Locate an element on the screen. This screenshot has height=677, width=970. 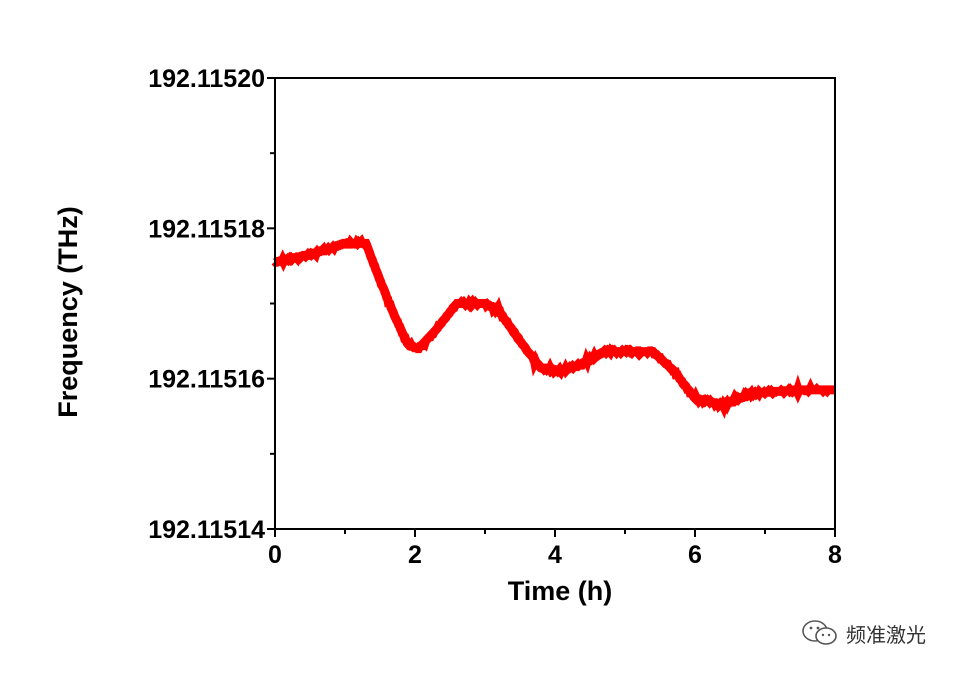
watermark: 频准激光 is located at coordinates (863, 633).